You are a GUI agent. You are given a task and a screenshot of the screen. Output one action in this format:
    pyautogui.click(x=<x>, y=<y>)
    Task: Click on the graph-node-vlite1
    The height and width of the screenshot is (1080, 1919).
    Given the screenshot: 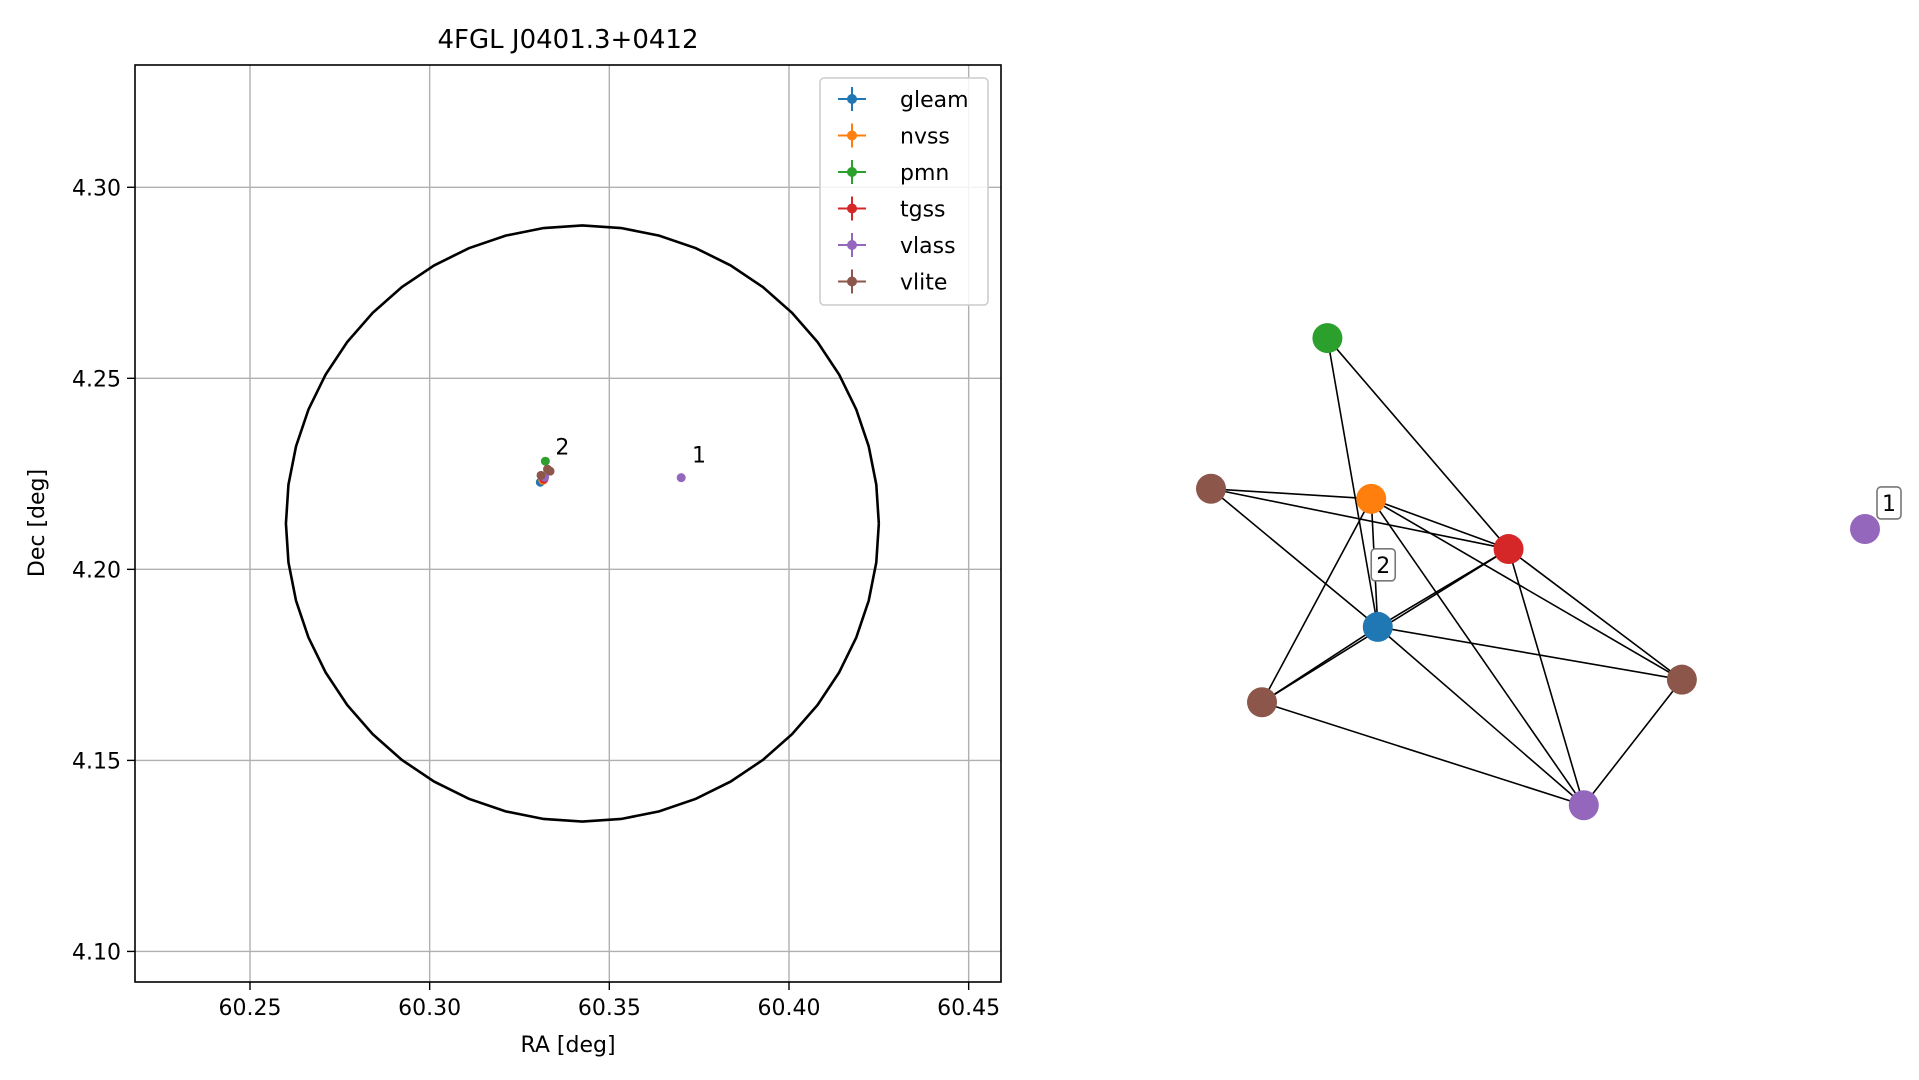 What is the action you would take?
    pyautogui.click(x=1211, y=488)
    